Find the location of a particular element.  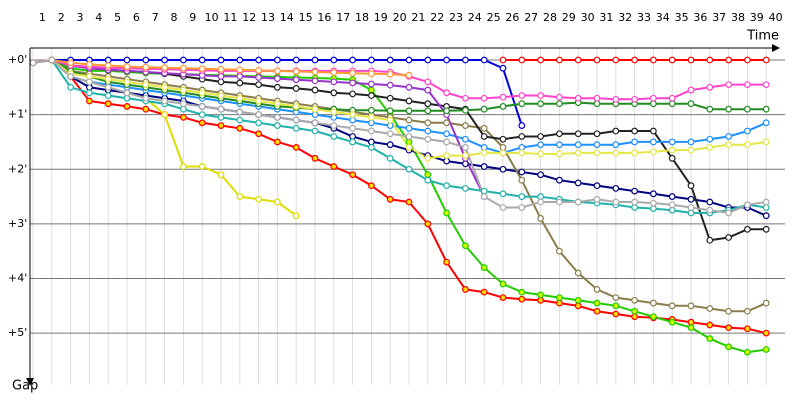

x-tick-label: 16 is located at coordinates (324, 17).